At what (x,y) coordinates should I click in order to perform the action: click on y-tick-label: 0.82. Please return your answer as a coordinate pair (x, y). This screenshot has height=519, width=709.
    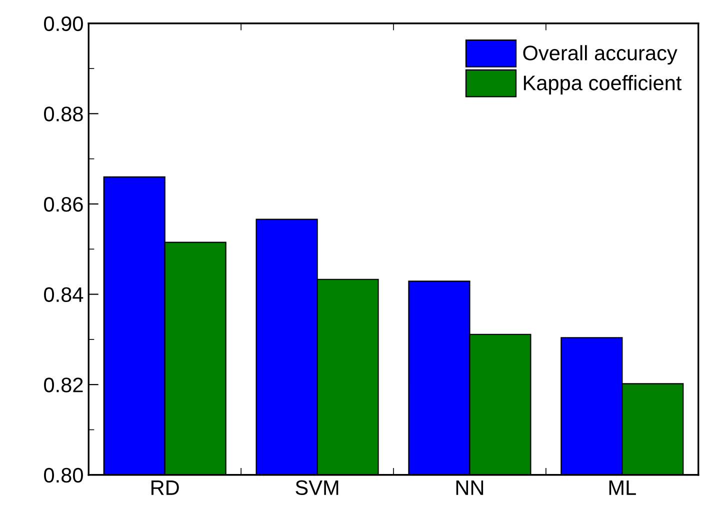
    Looking at the image, I should click on (63, 385).